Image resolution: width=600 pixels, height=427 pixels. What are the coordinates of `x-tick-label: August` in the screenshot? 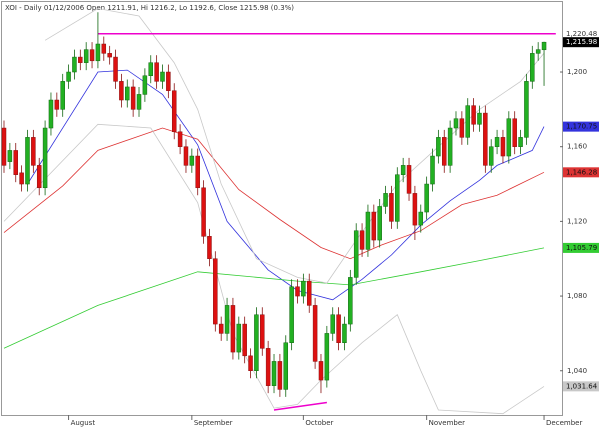 It's located at (83, 423).